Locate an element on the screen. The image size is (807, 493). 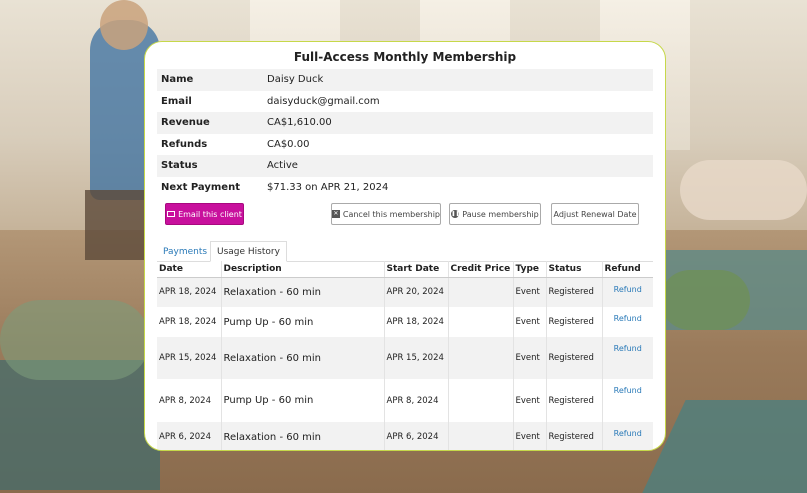
cell-start-date: APR 20, 2024 is located at coordinates (416, 292).